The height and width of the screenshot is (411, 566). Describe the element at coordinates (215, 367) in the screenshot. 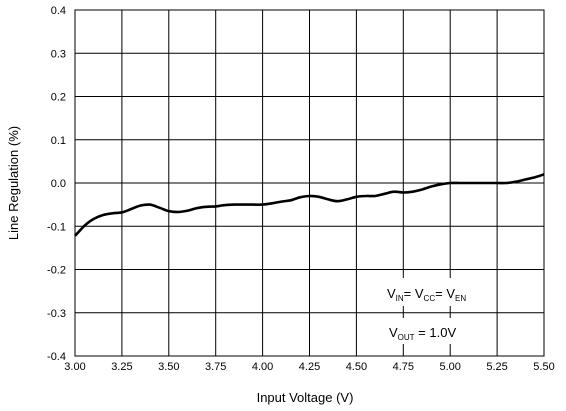

I see `x-tick-label: 3.75` at that location.